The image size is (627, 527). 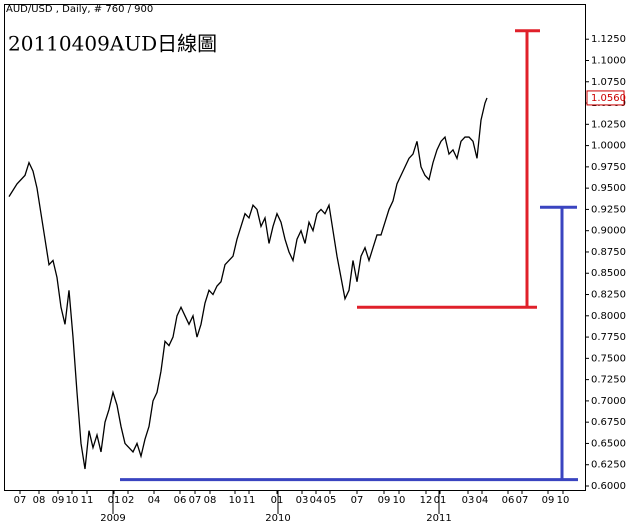 I want to click on y-tick-label: 0.8250, so click(x=608, y=295).